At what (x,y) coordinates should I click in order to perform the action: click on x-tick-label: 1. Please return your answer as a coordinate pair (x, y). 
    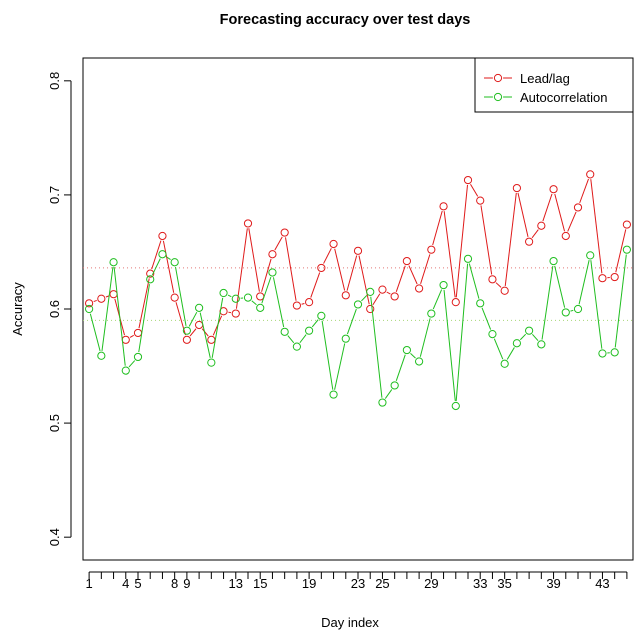
    Looking at the image, I should click on (88, 583).